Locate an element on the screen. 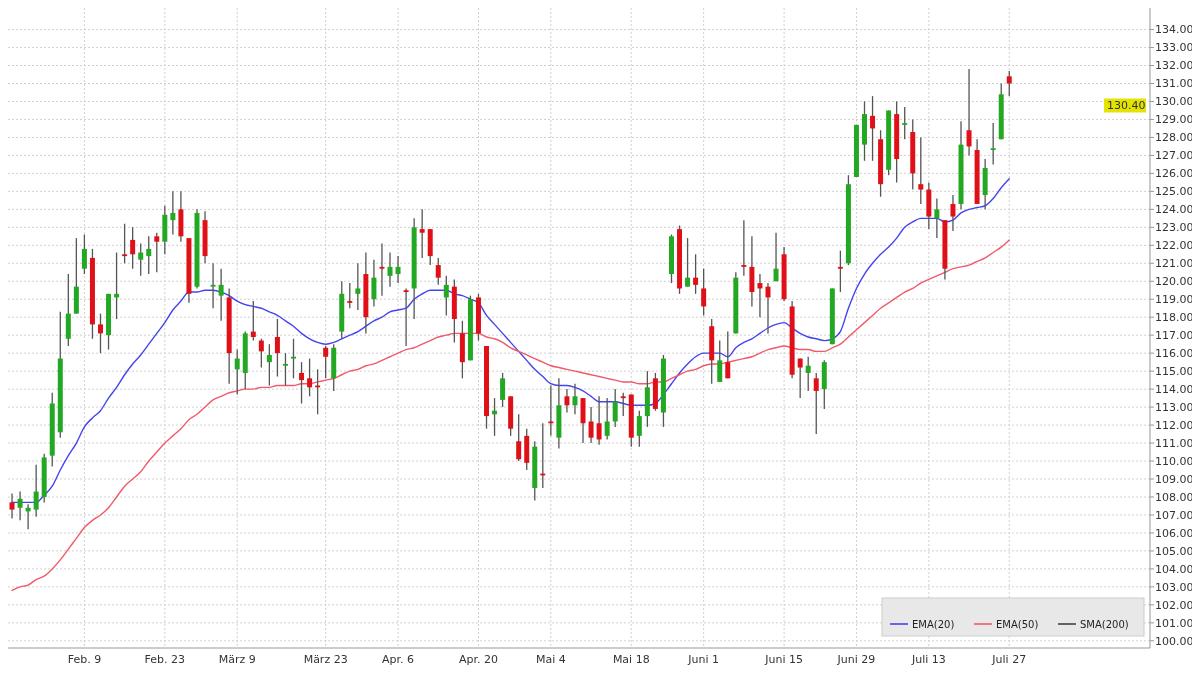 Image resolution: width=1200 pixels, height=674 pixels. y-tick-label: 134.00 is located at coordinates (1174, 30).